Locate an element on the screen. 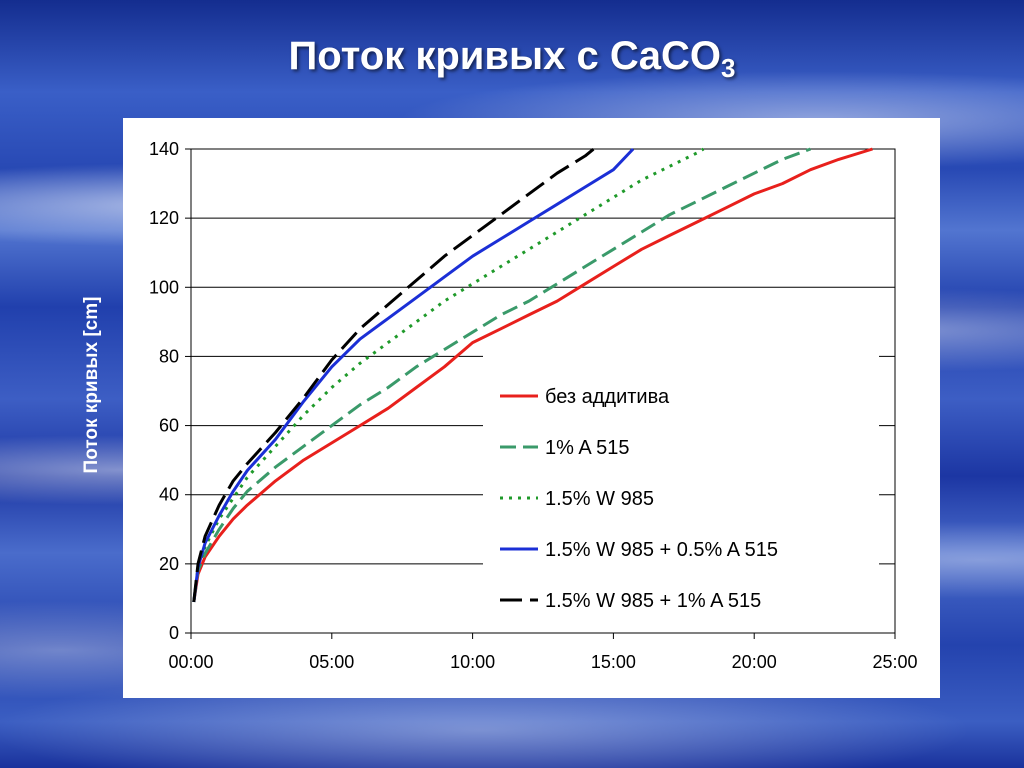  x-tick-label: 15:00 is located at coordinates (613, 662).